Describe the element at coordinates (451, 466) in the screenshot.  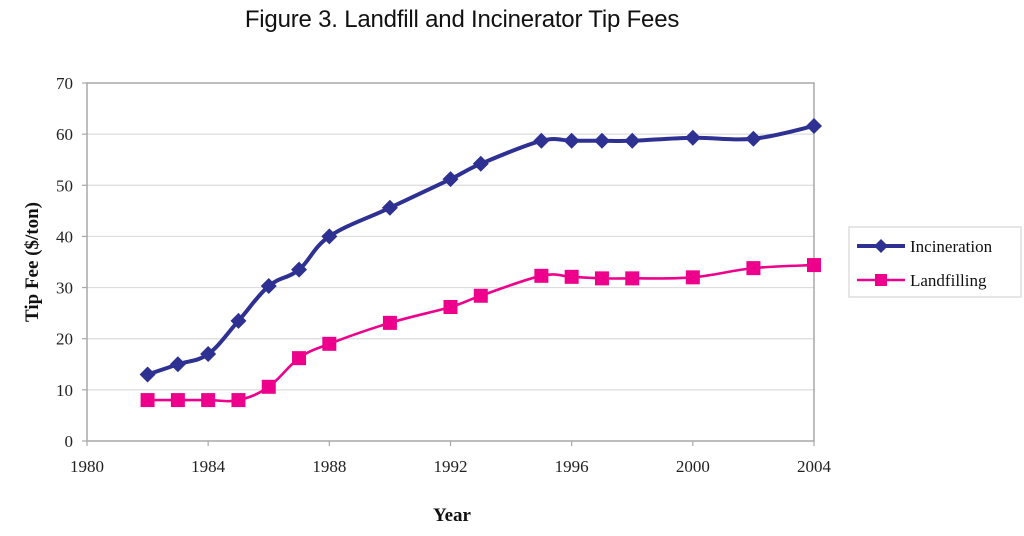
I see `x-tick-label: 1992` at that location.